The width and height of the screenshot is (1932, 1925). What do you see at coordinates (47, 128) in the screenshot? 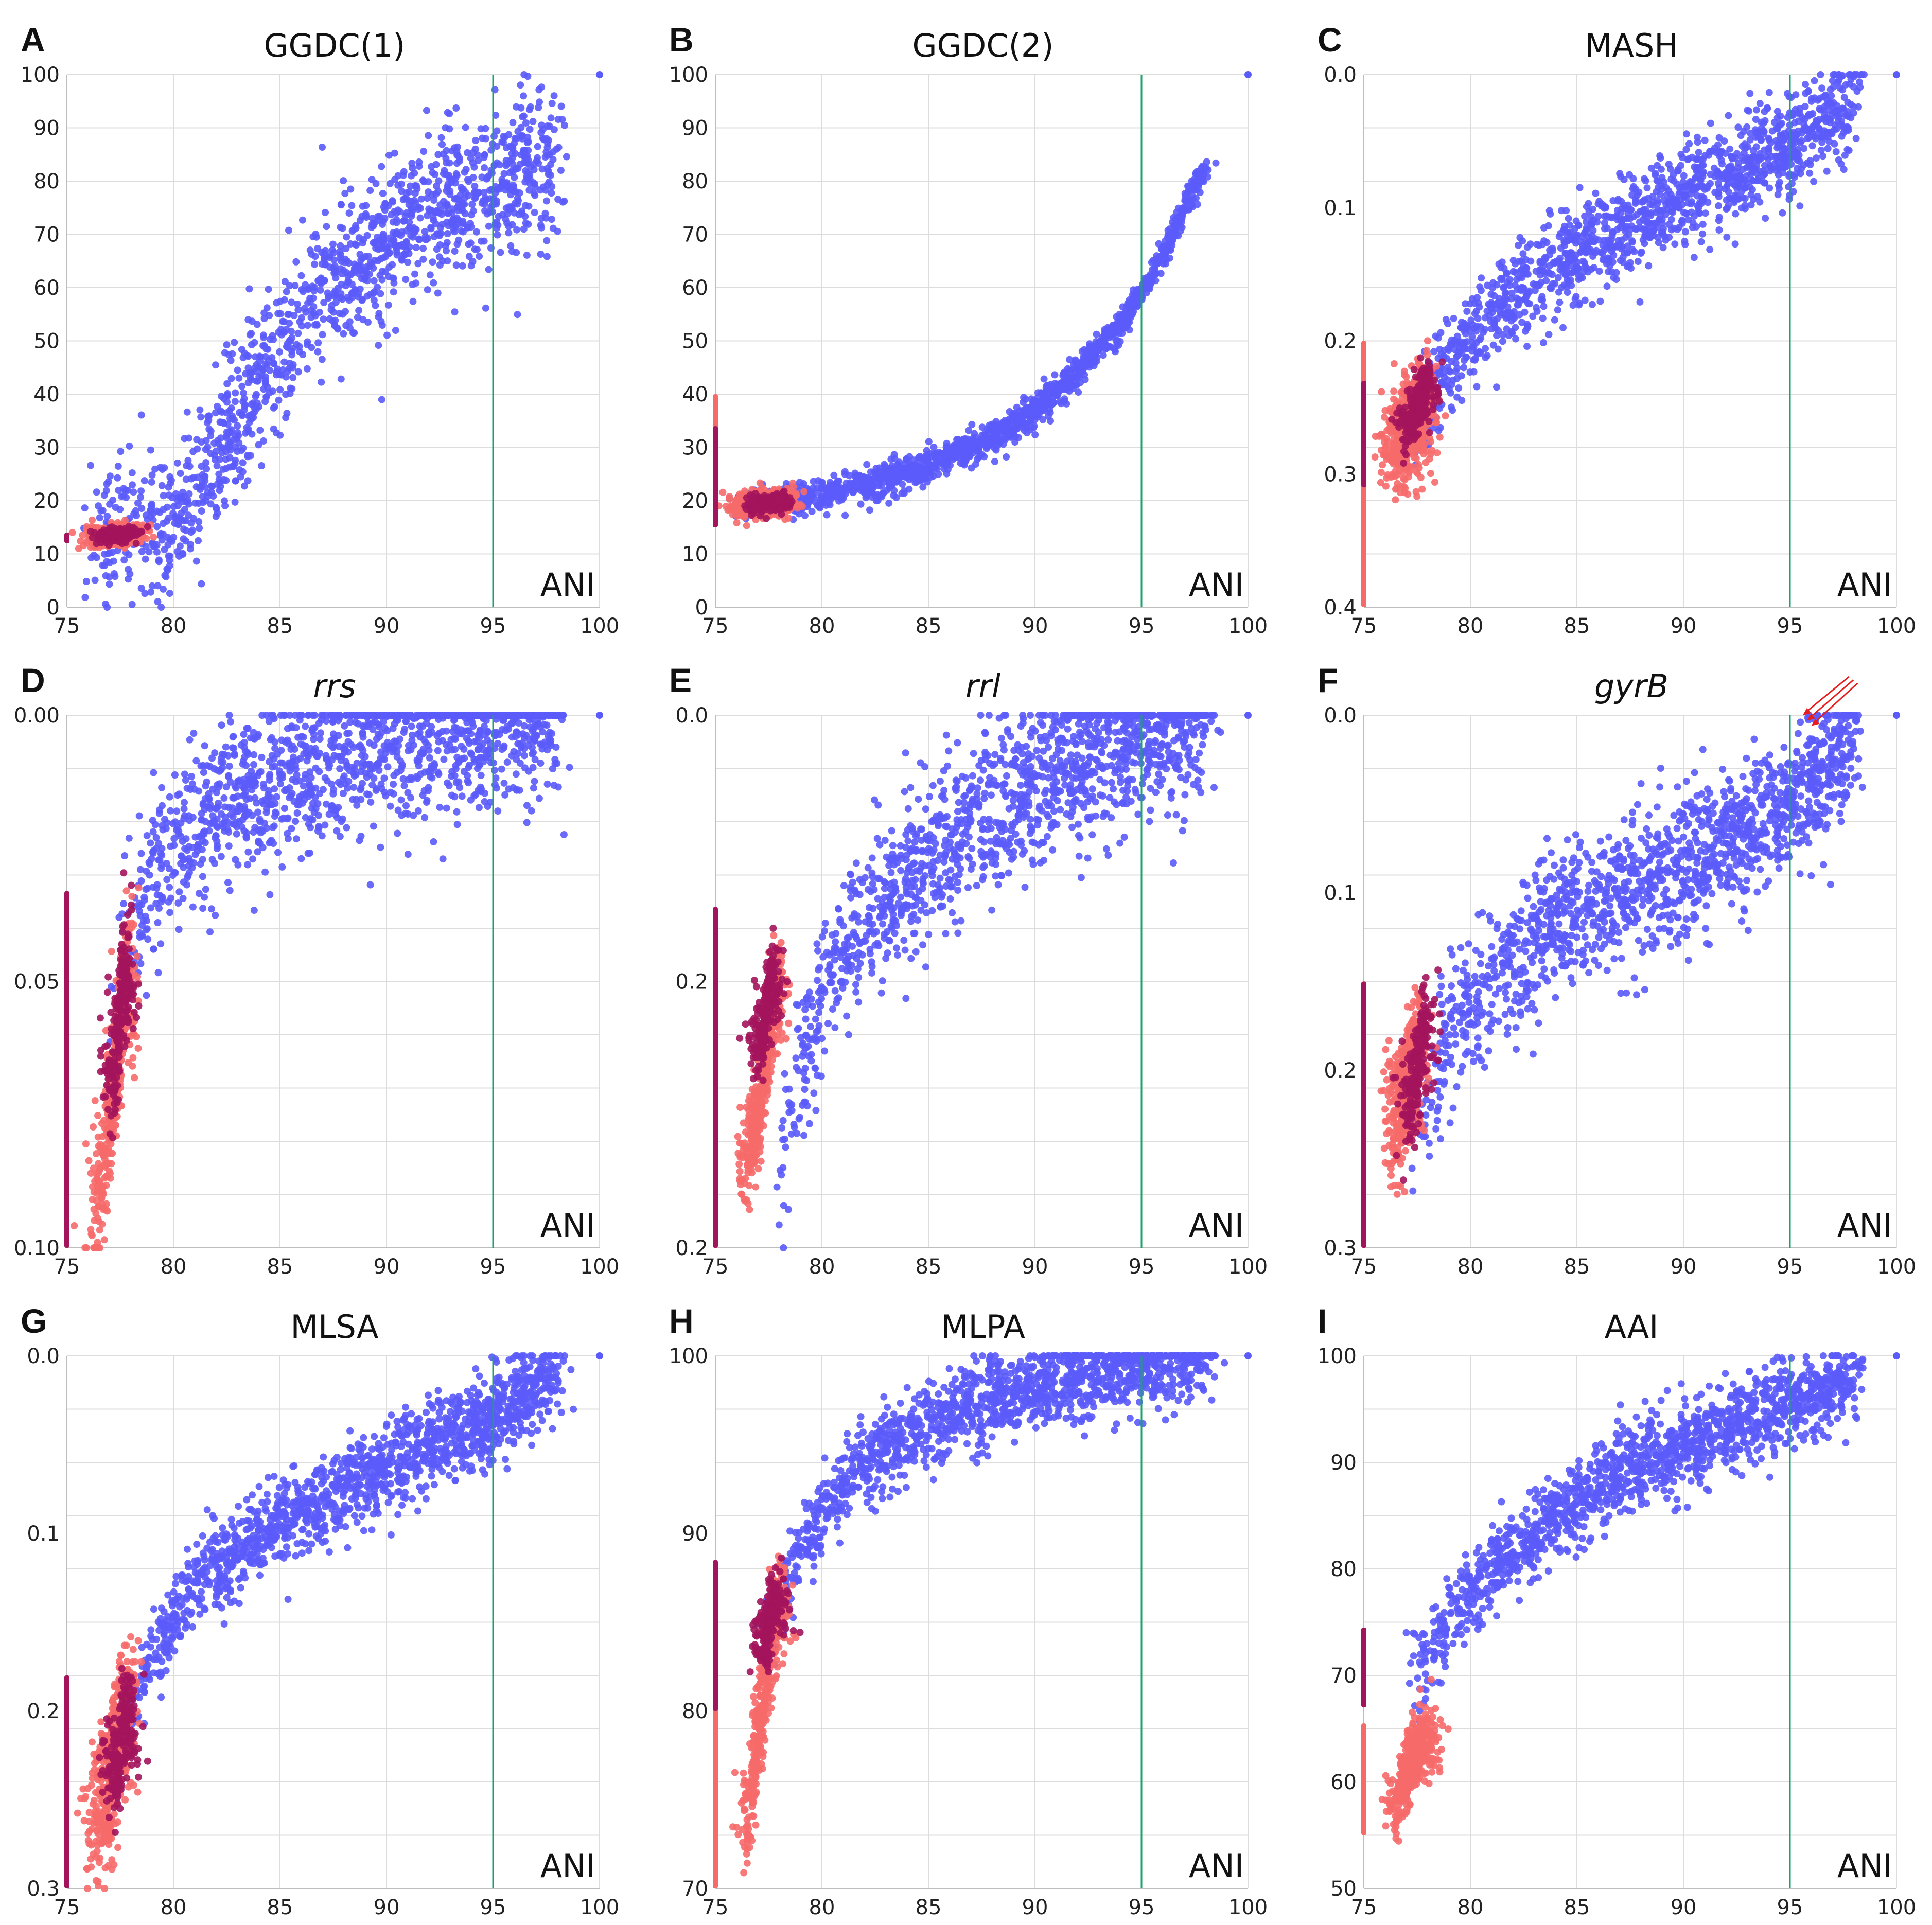
I see `y-tick-label: 90` at bounding box center [47, 128].